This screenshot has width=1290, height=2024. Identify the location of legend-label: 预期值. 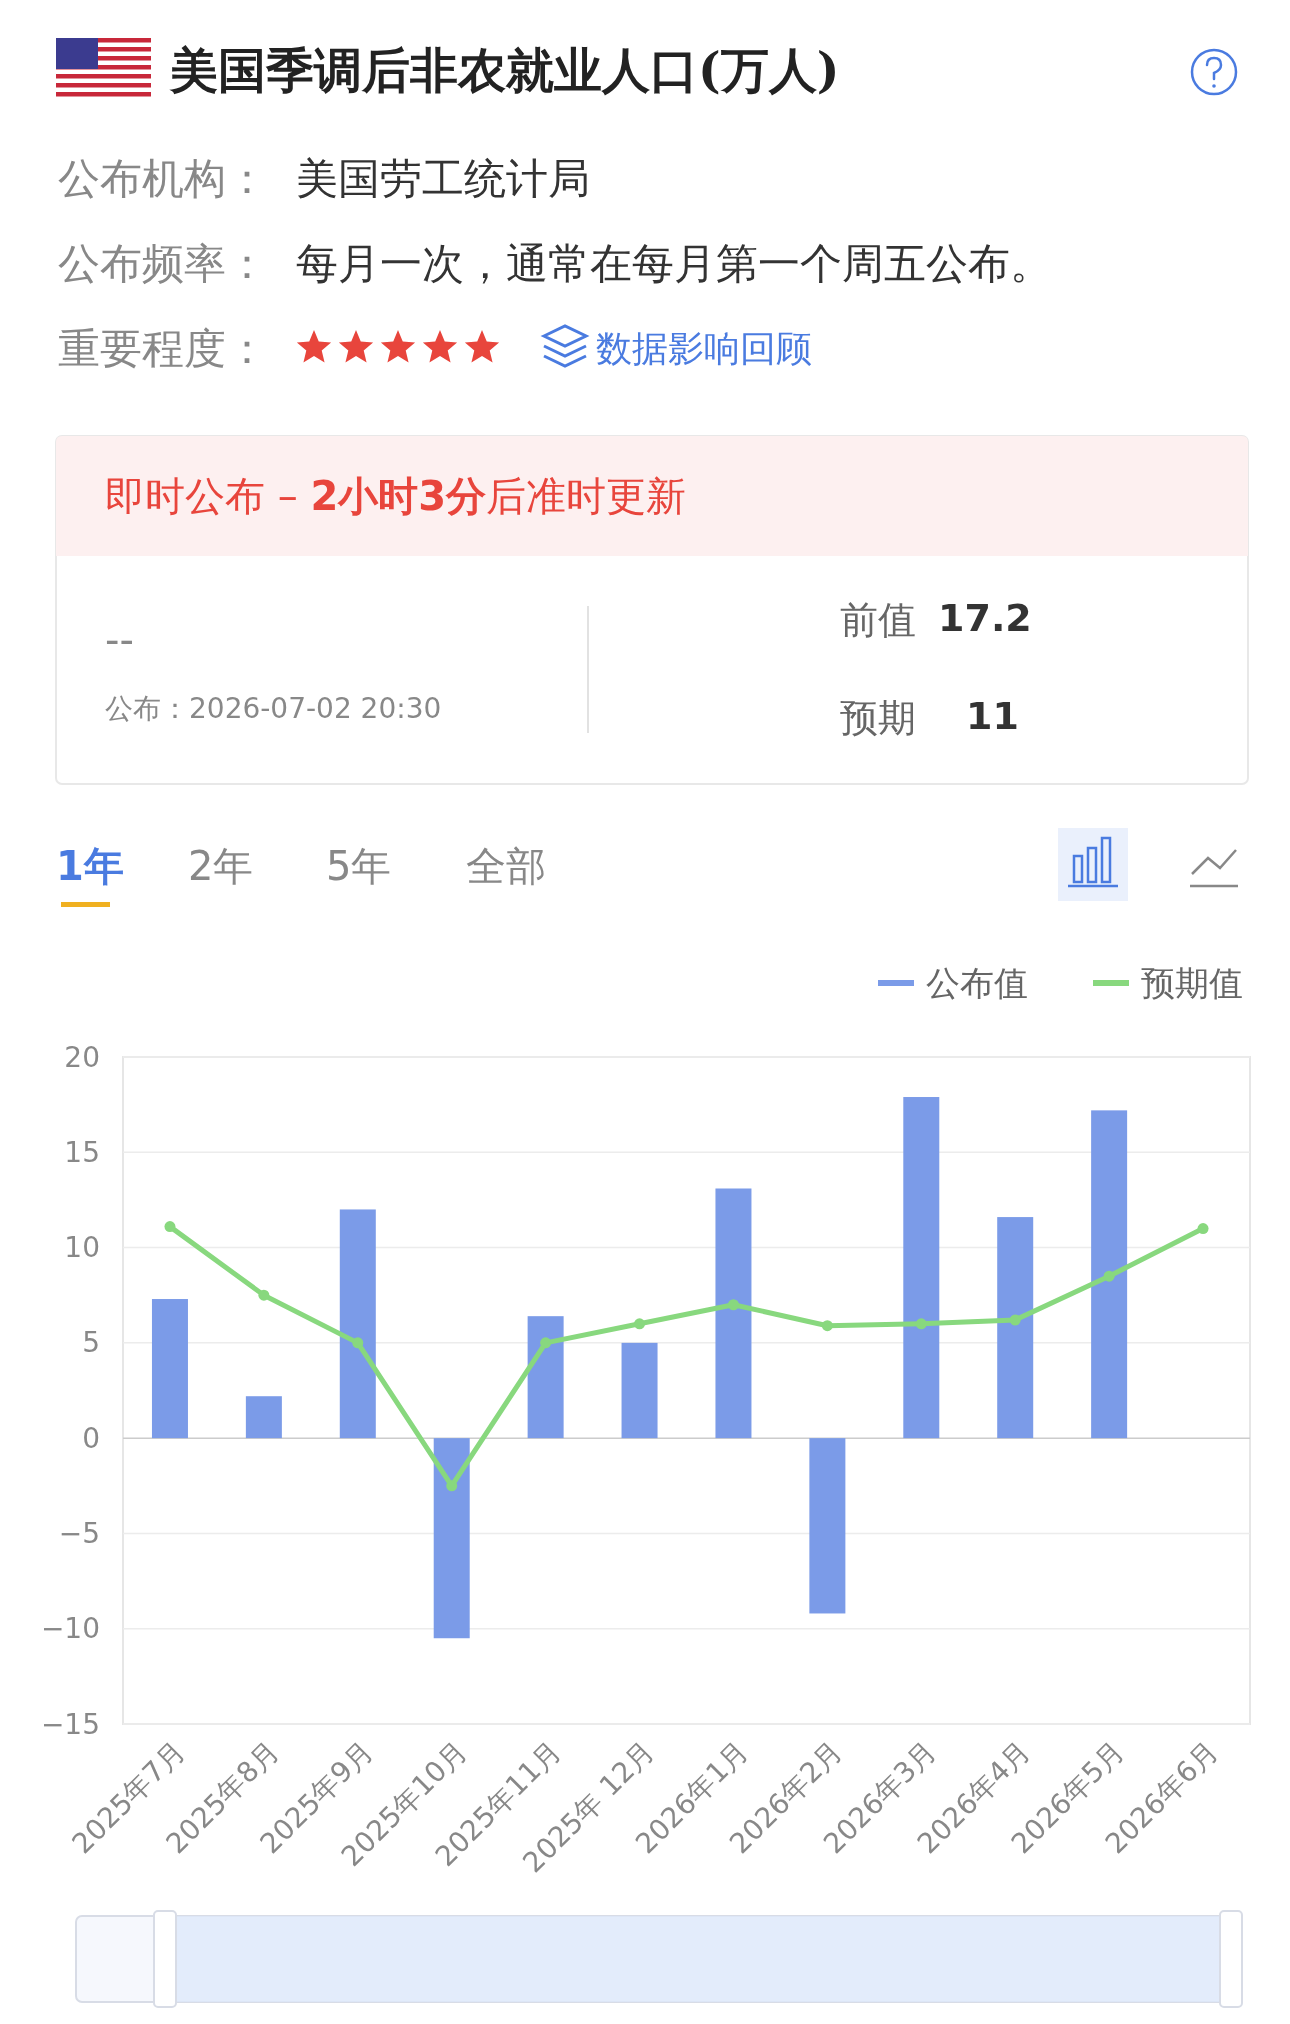
(1192, 983).